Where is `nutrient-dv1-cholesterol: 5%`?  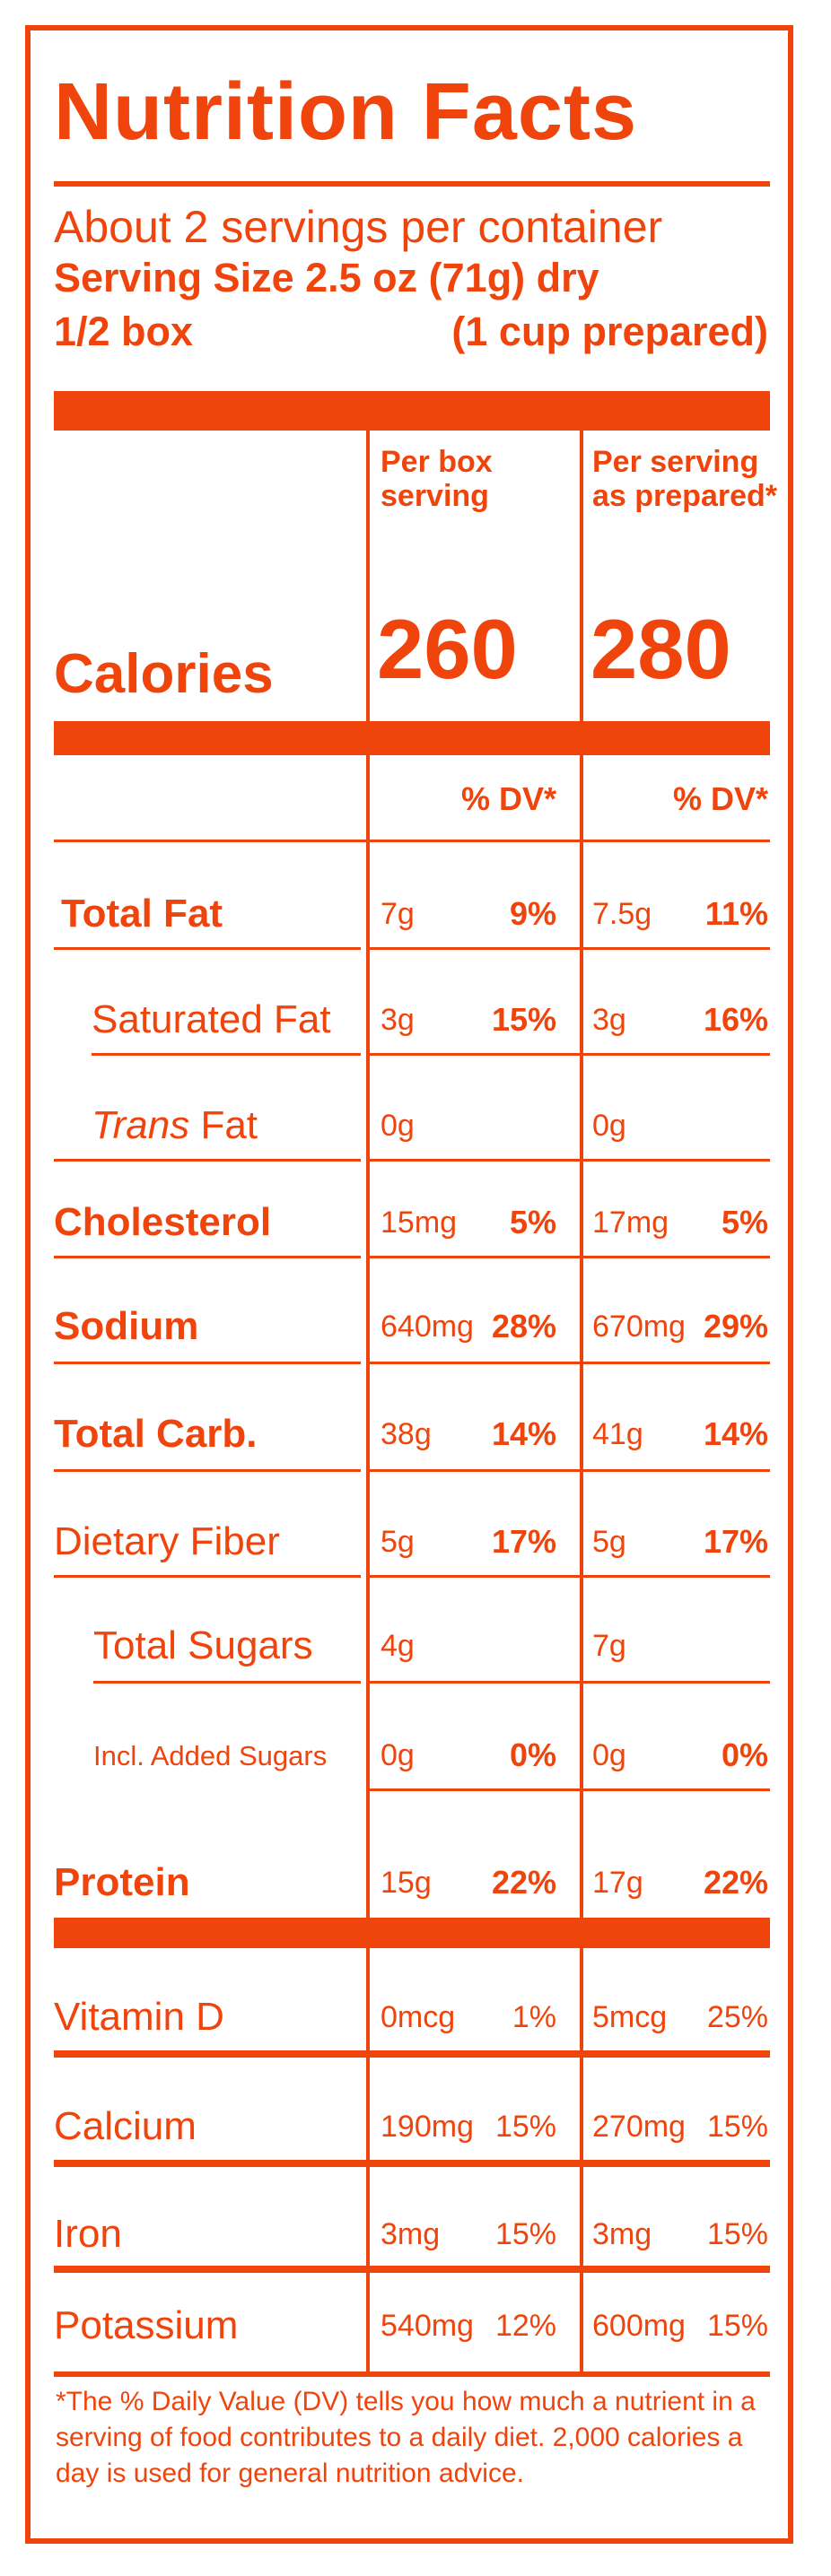
nutrient-dv1-cholesterol: 5% is located at coordinates (532, 1222).